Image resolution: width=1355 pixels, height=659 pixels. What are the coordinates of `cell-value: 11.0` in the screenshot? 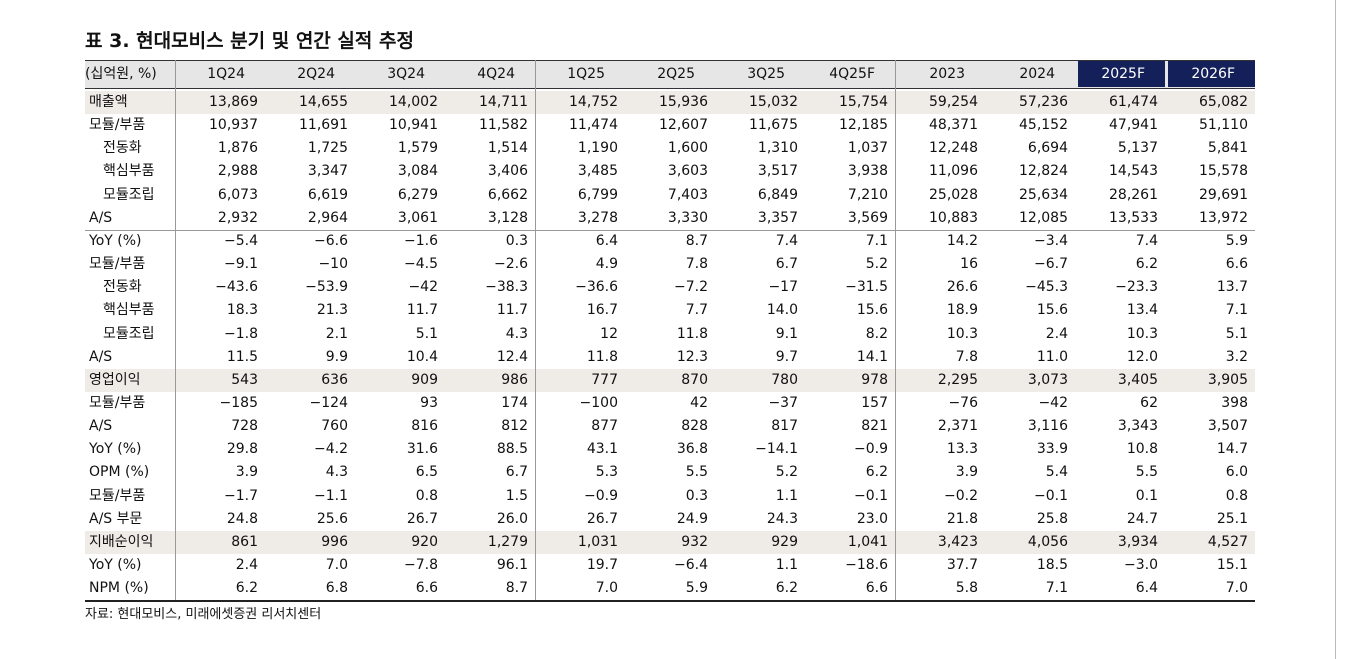 It's located at (1052, 356).